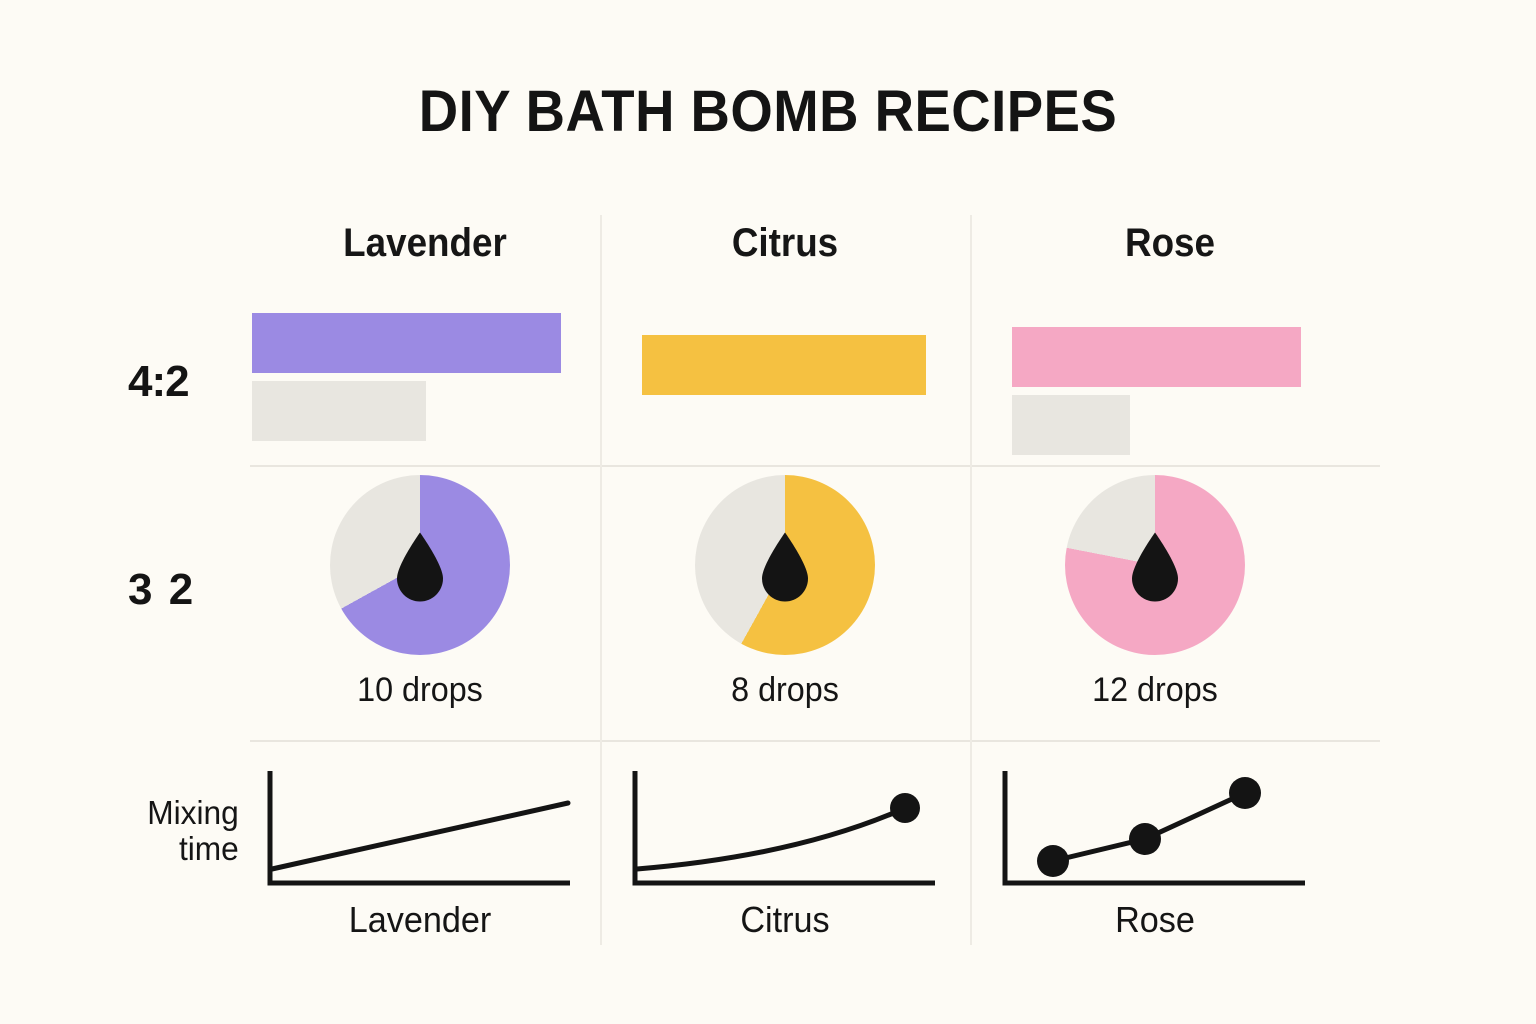 The height and width of the screenshot is (1024, 1536). I want to click on line-caption-citrus: Citrus, so click(785, 919).